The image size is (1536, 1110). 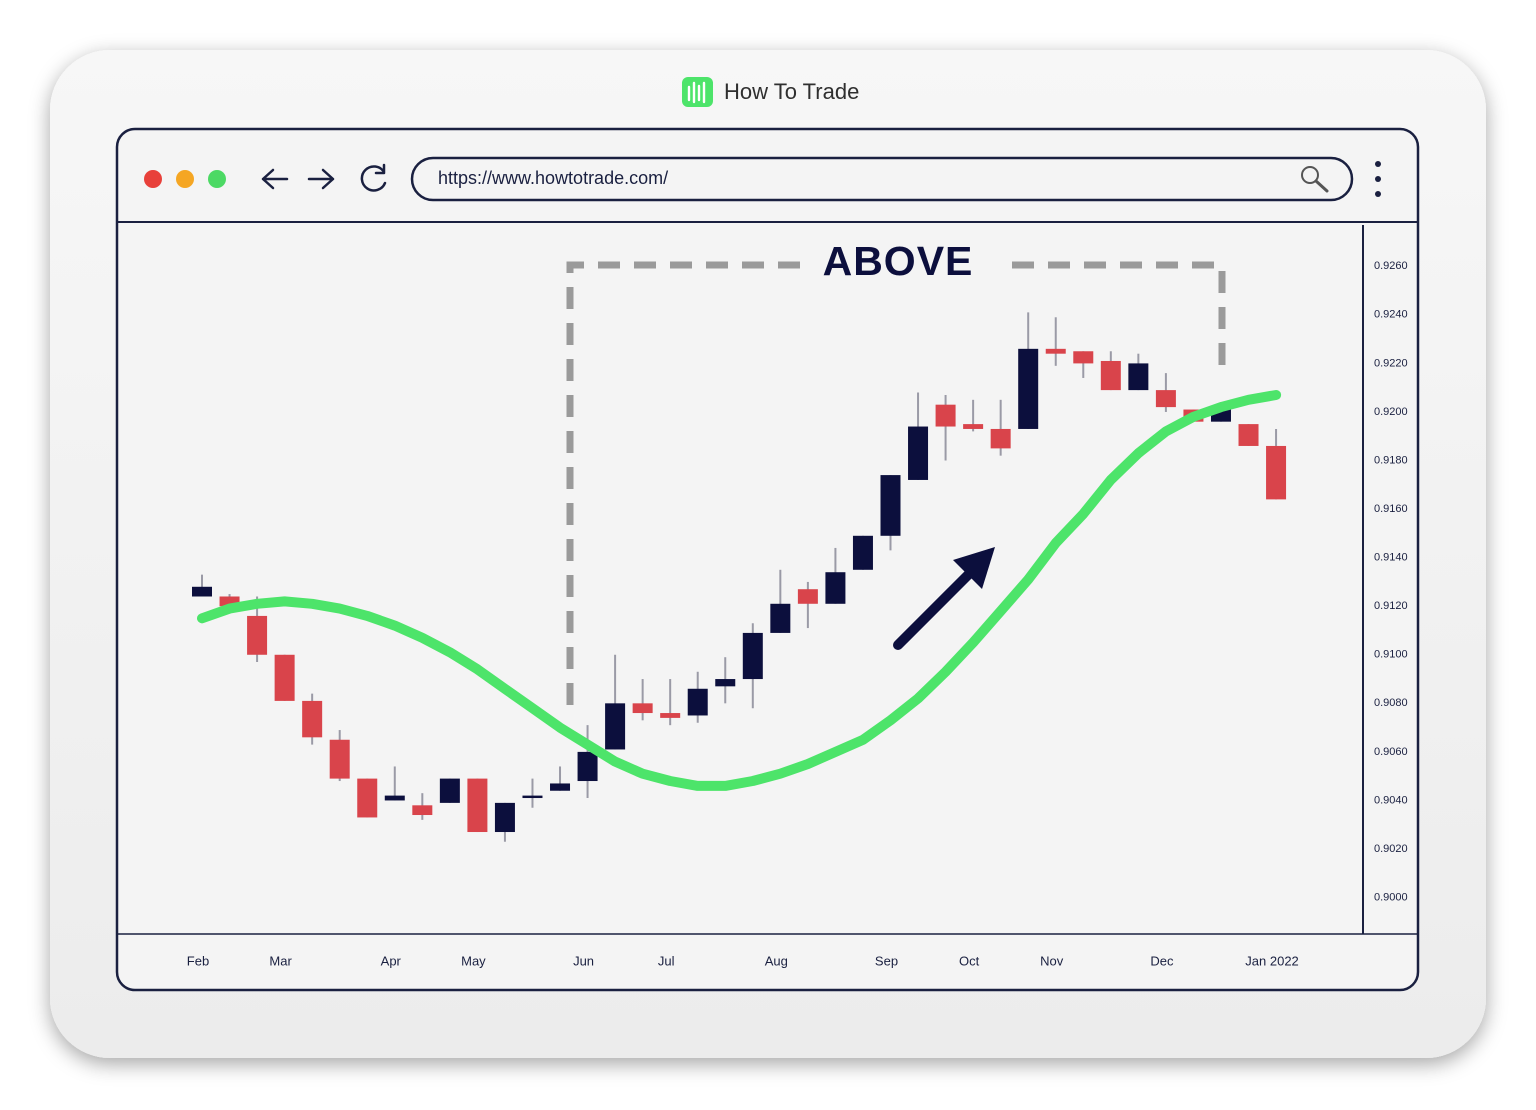 I want to click on x-tick-label: Apr, so click(x=391, y=960).